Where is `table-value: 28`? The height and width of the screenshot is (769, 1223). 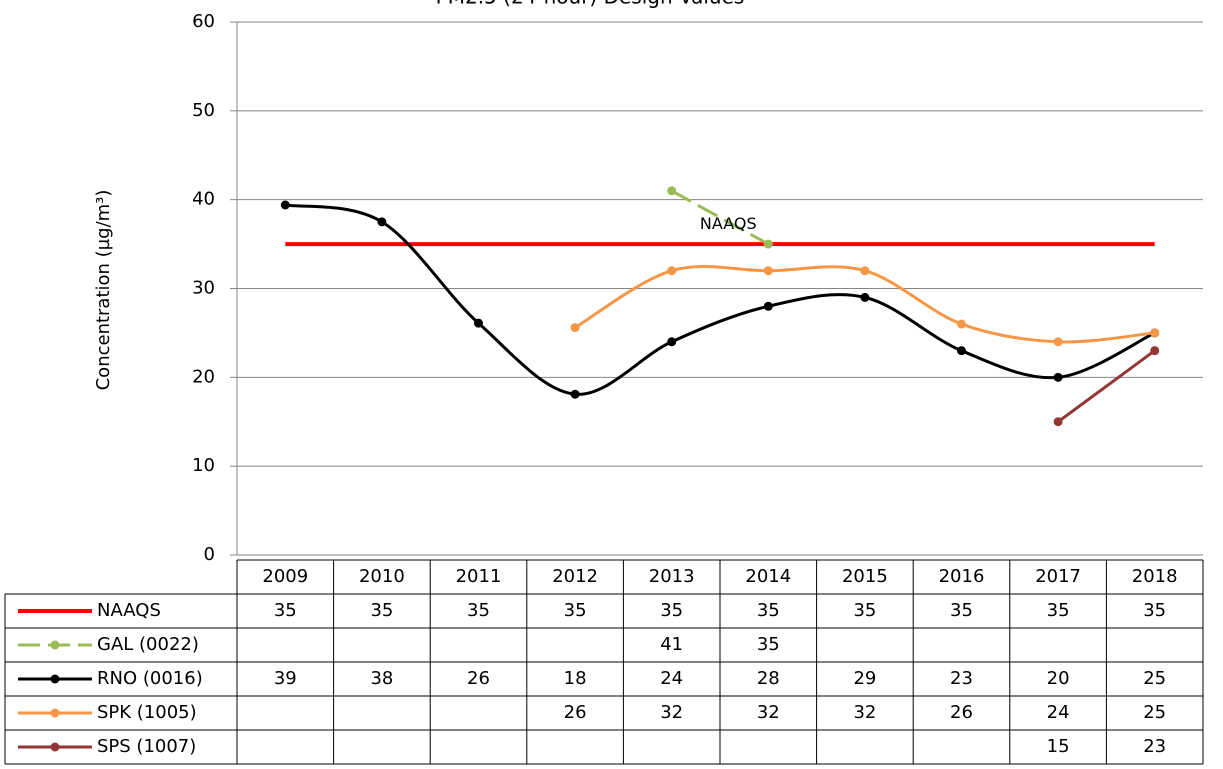
table-value: 28 is located at coordinates (768, 678).